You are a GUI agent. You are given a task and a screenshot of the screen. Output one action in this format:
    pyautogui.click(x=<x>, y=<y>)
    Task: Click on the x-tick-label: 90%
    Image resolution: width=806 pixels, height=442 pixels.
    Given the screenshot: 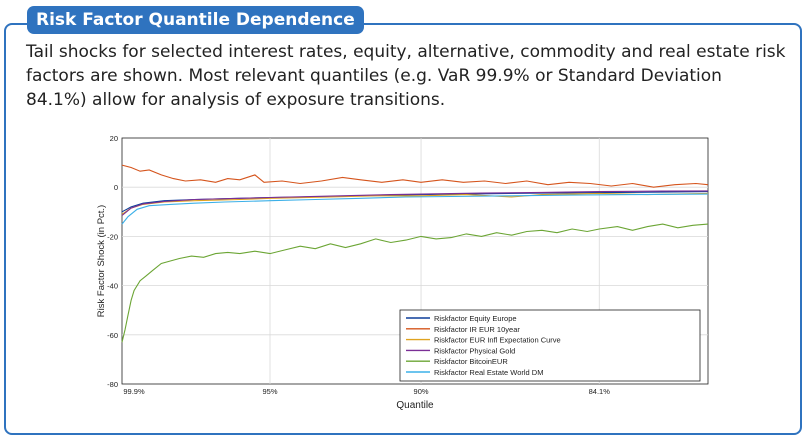 What is the action you would take?
    pyautogui.click(x=421, y=391)
    